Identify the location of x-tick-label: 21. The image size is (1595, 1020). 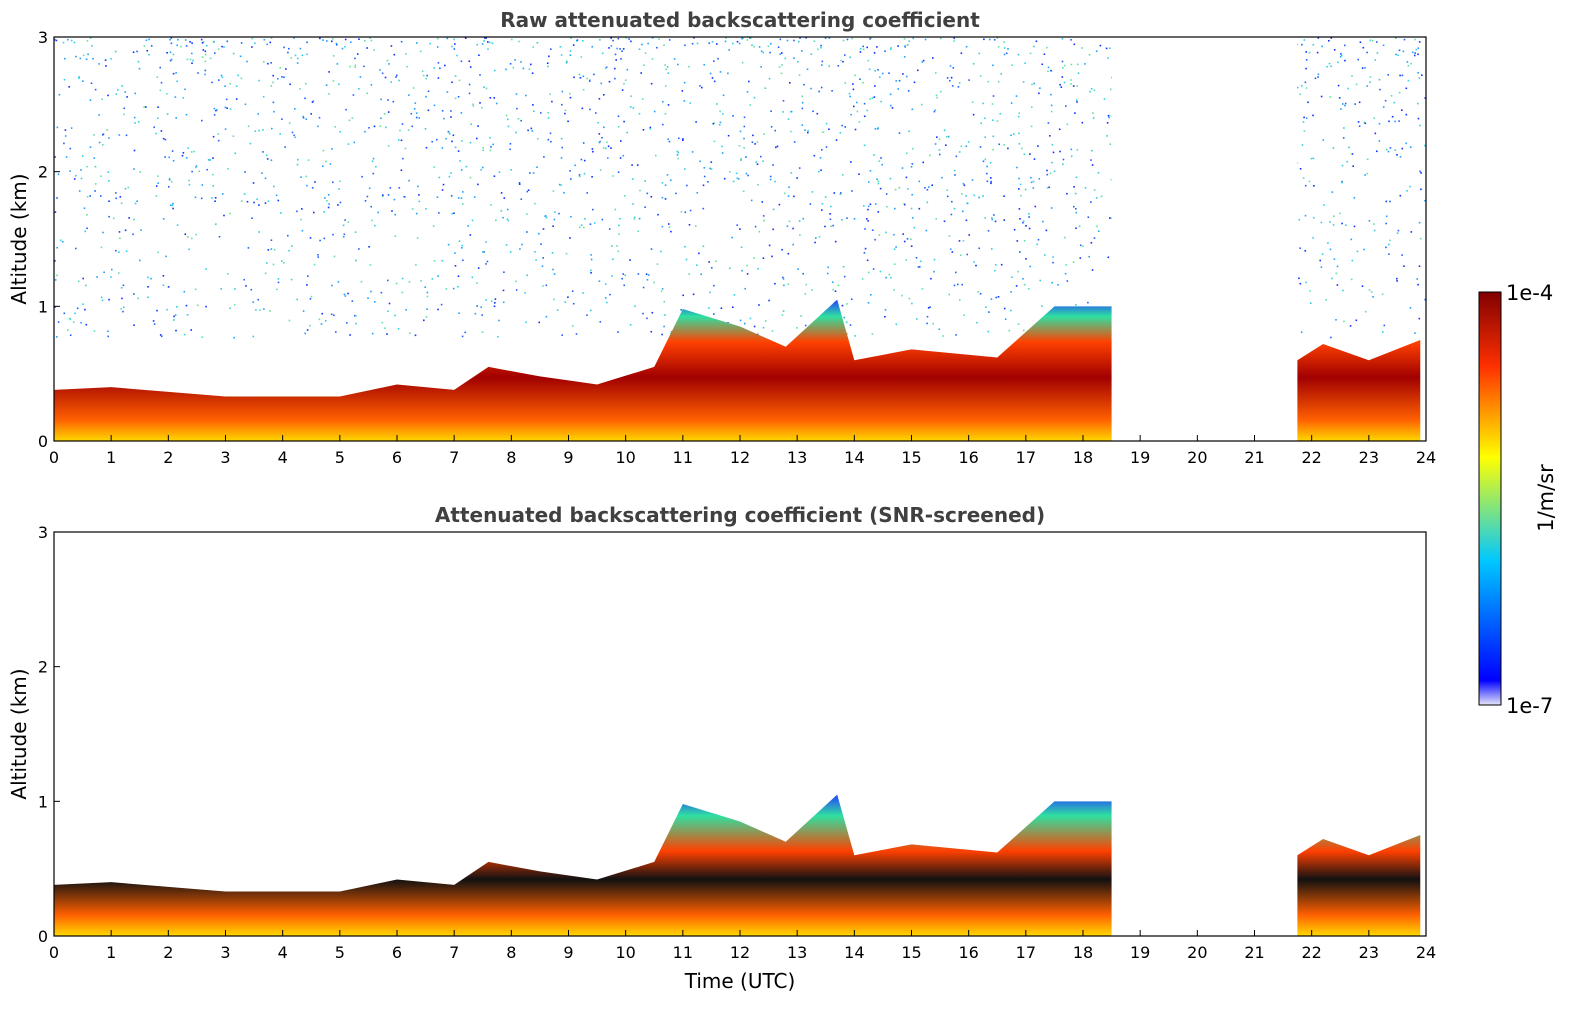
(1254, 952).